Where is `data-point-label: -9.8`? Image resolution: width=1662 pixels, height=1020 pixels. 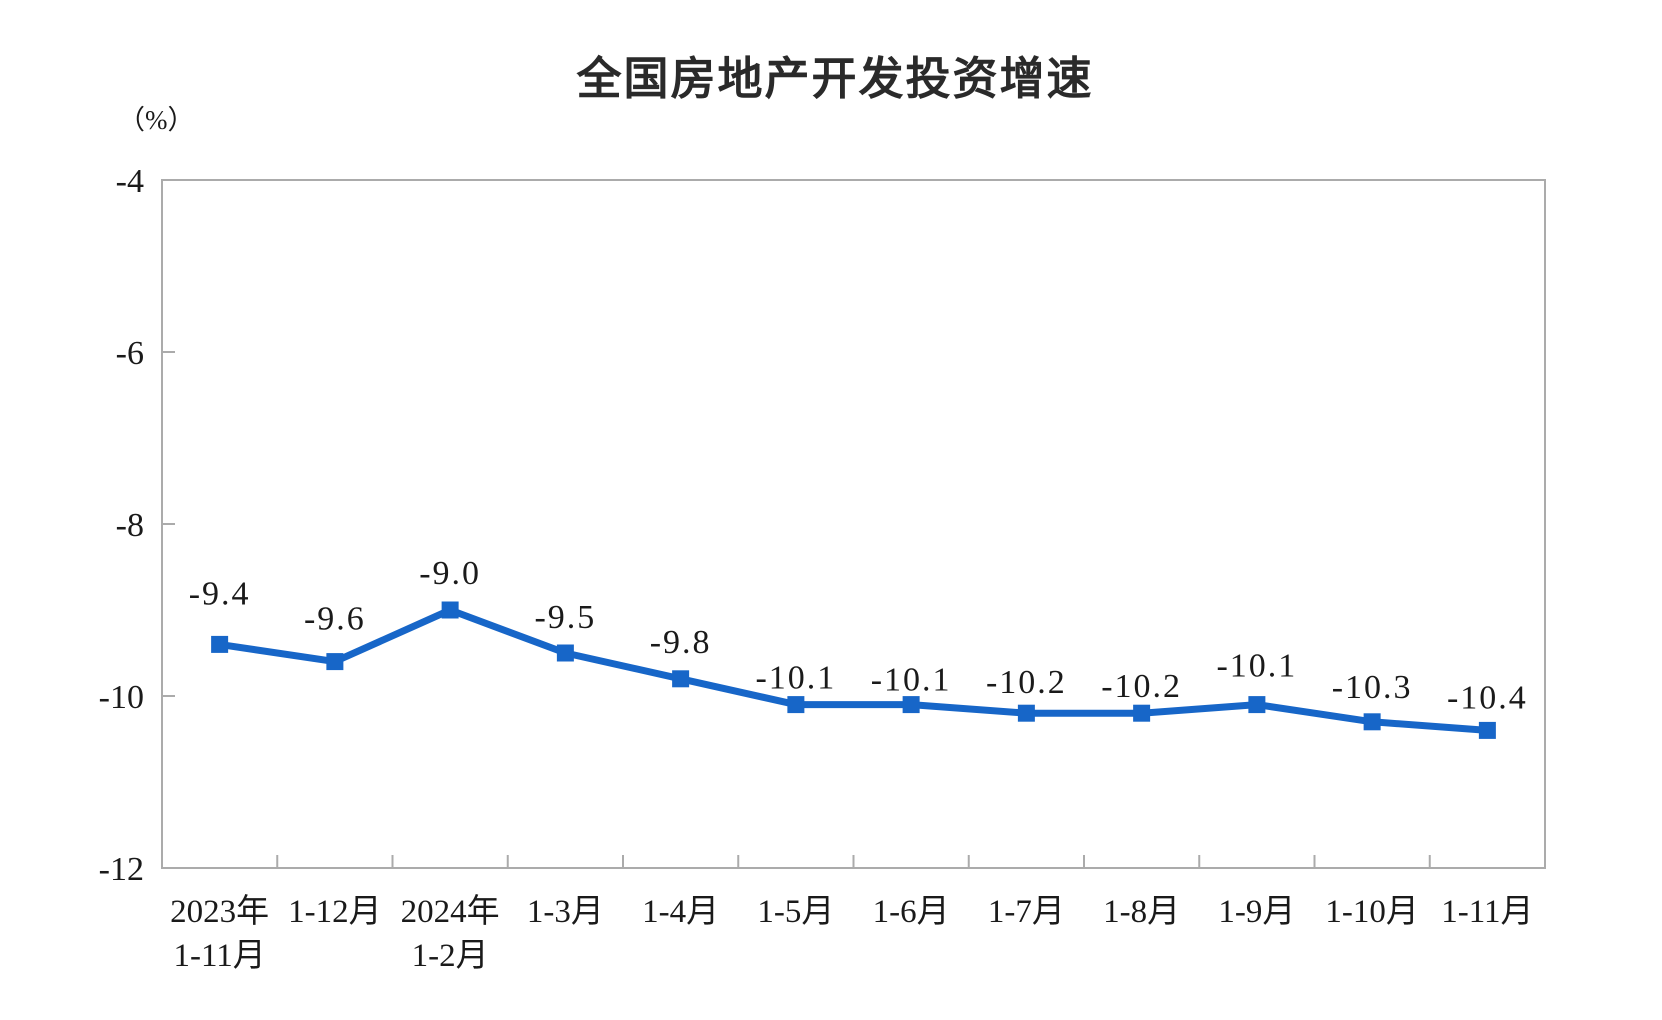 data-point-label: -9.8 is located at coordinates (681, 642).